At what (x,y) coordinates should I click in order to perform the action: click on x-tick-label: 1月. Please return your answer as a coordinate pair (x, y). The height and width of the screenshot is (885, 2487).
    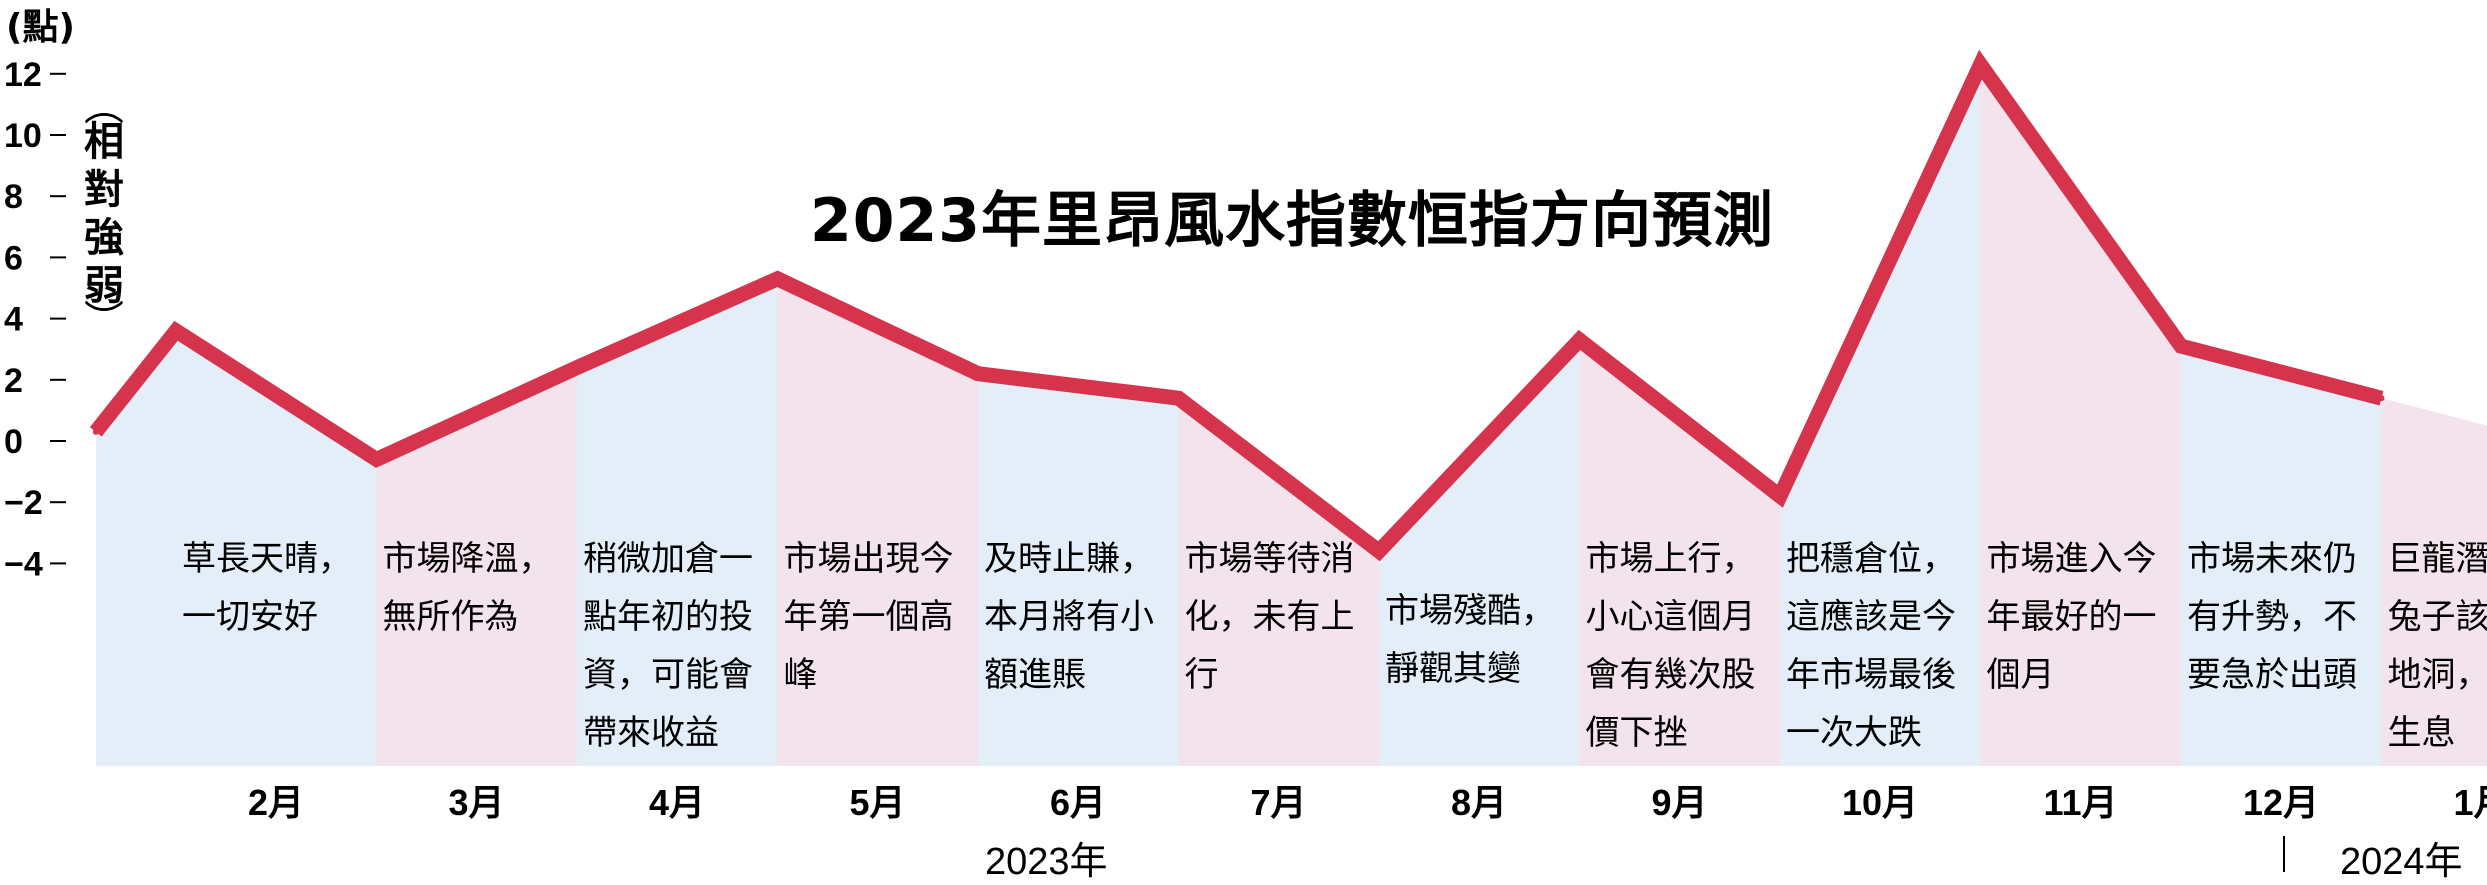
    Looking at the image, I should click on (2434, 800).